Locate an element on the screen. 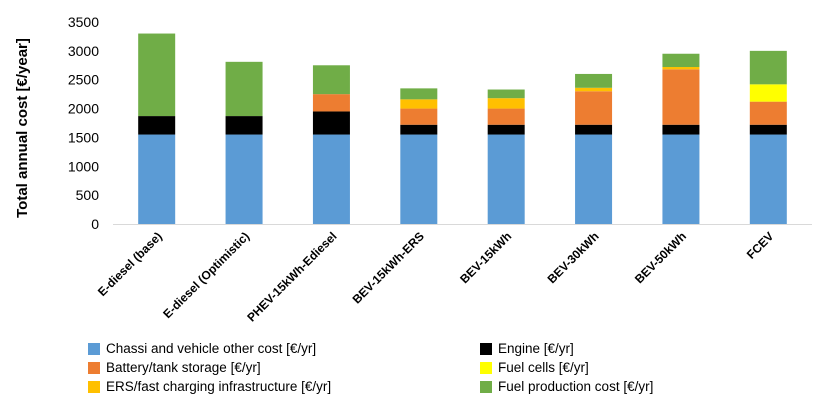 This screenshot has height=401, width=820. y-tick-label: 1000 is located at coordinates (83, 166).